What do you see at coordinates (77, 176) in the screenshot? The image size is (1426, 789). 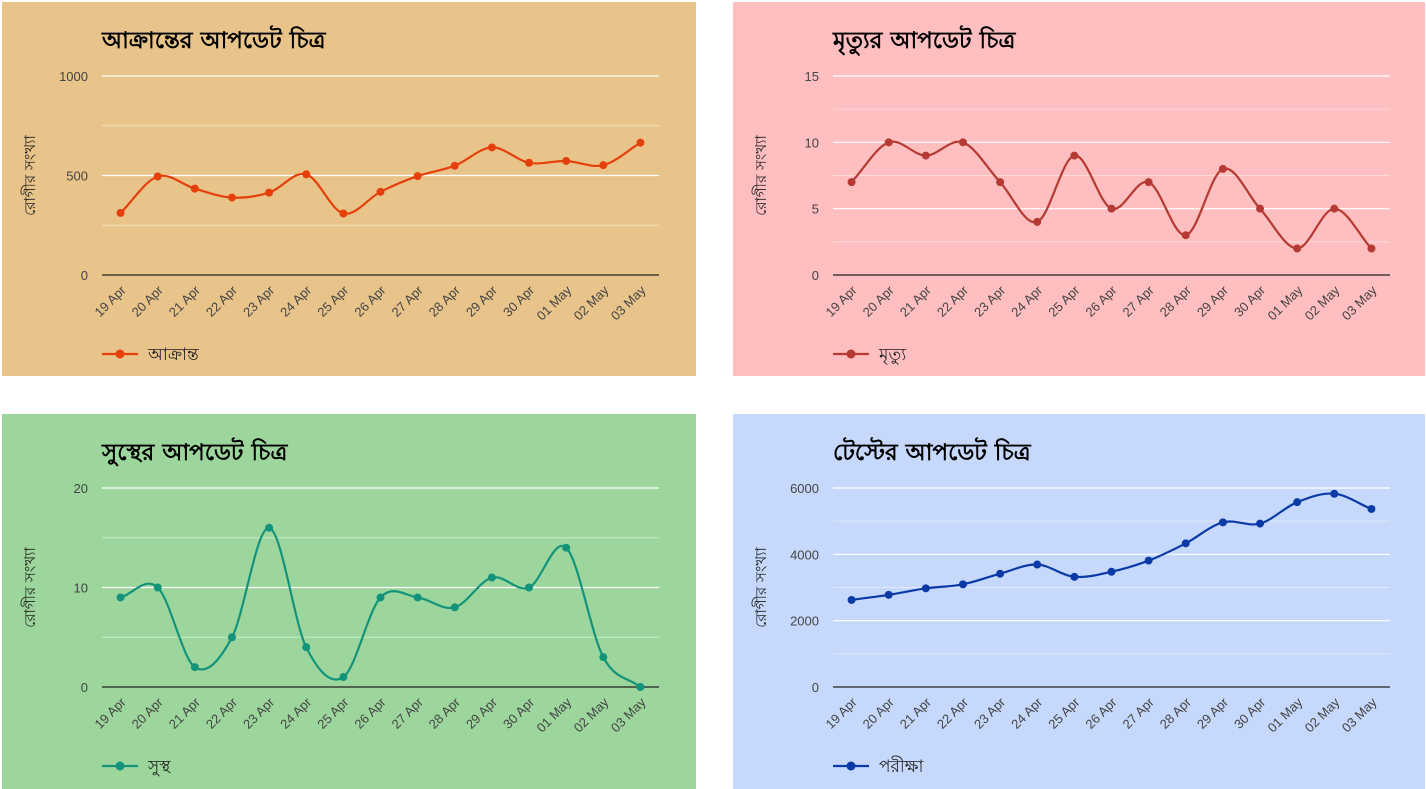 I see `y-tick-label: 500` at bounding box center [77, 176].